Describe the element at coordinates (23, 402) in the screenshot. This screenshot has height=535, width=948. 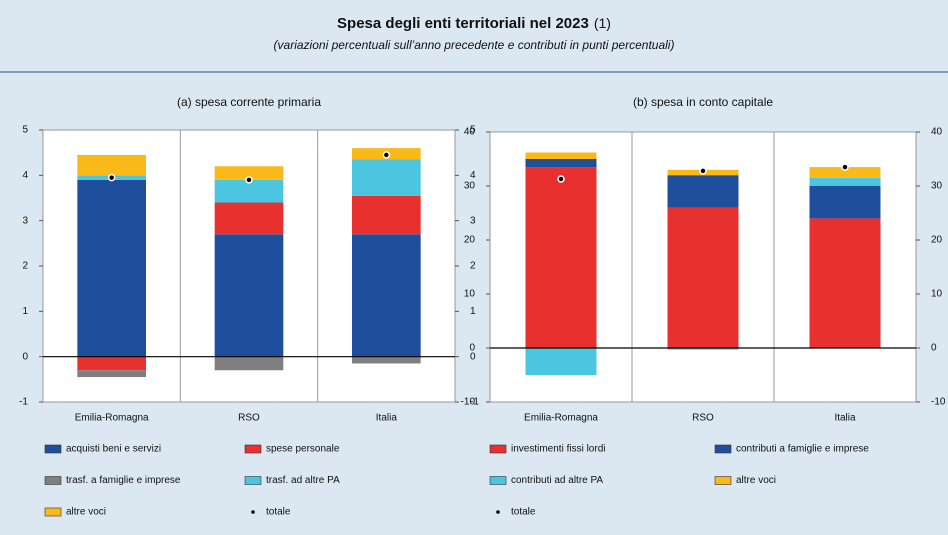
I see `y-tick-label: -1` at that location.